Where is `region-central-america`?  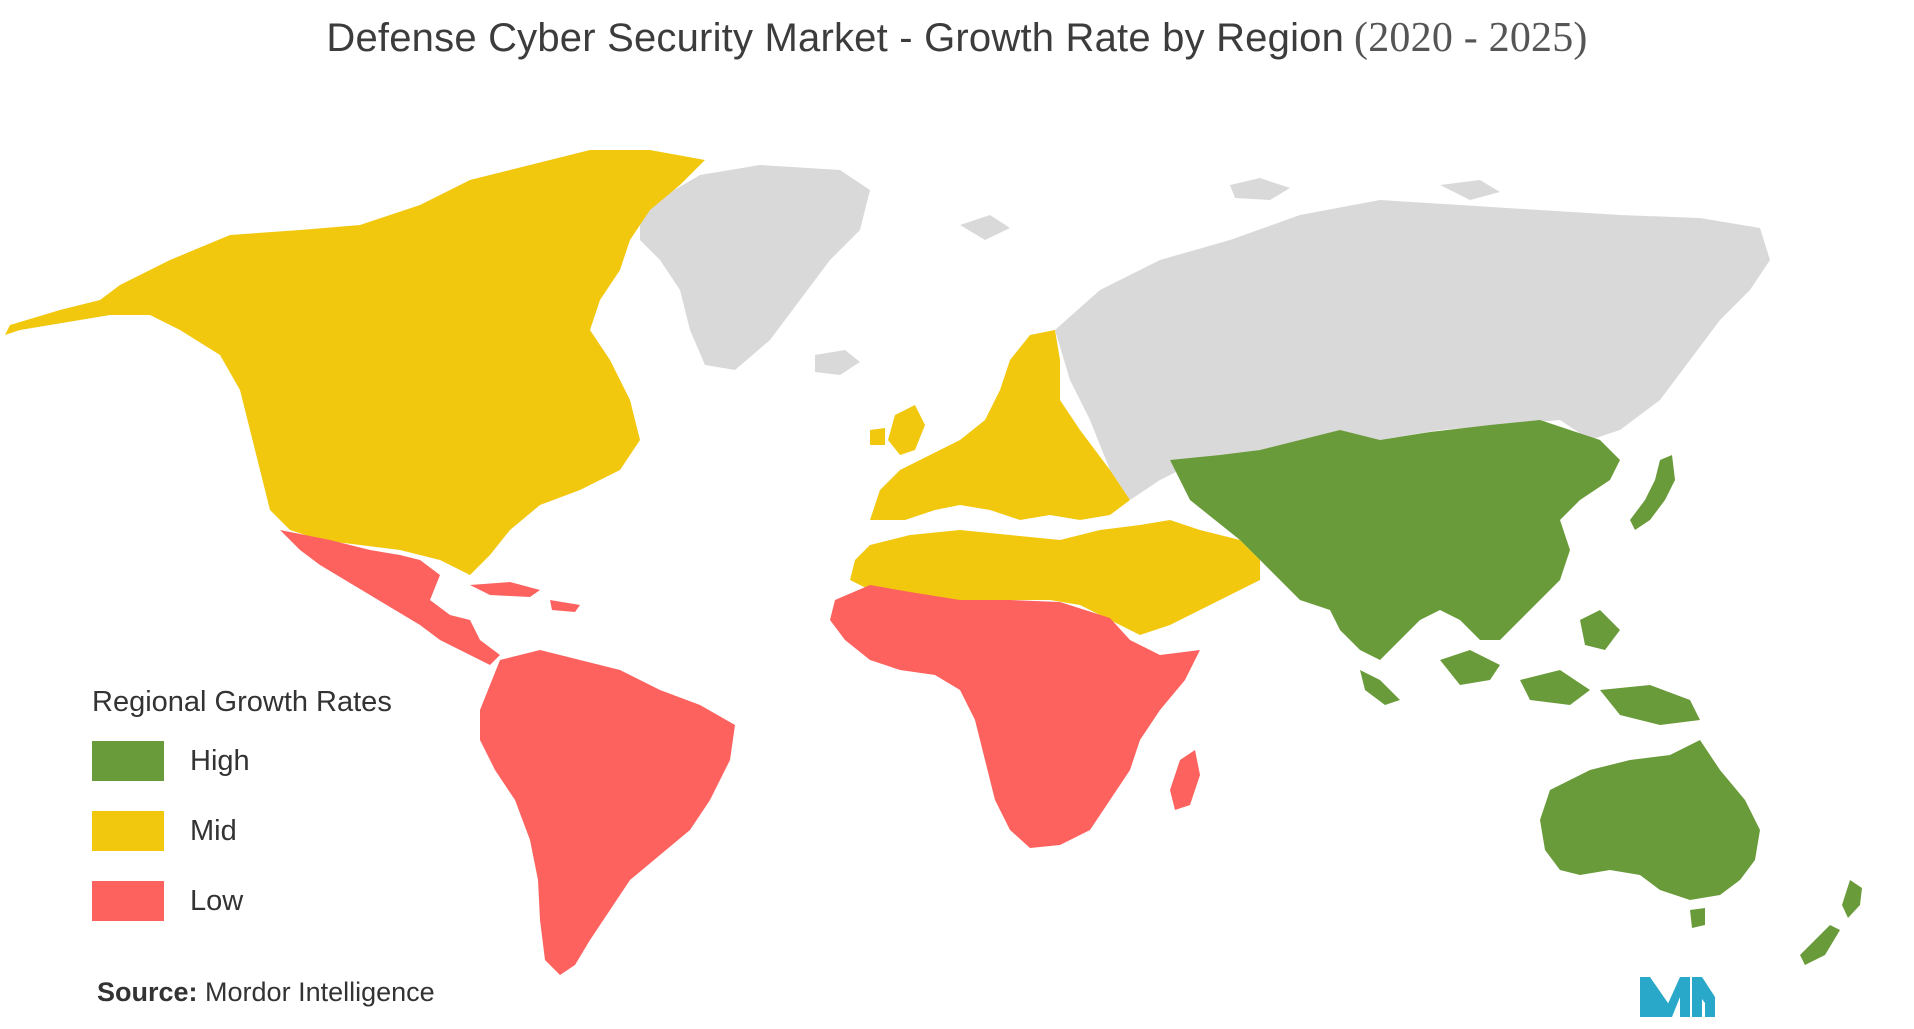
region-central-america is located at coordinates (390, 597).